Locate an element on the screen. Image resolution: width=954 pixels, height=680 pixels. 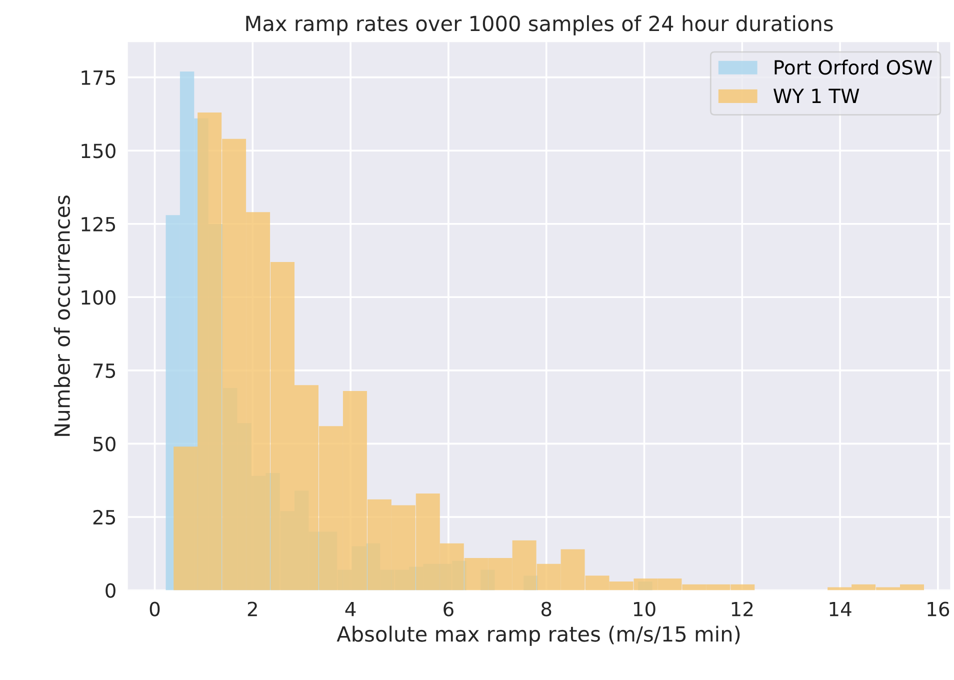
x-tick-label: 10 is located at coordinates (645, 609).